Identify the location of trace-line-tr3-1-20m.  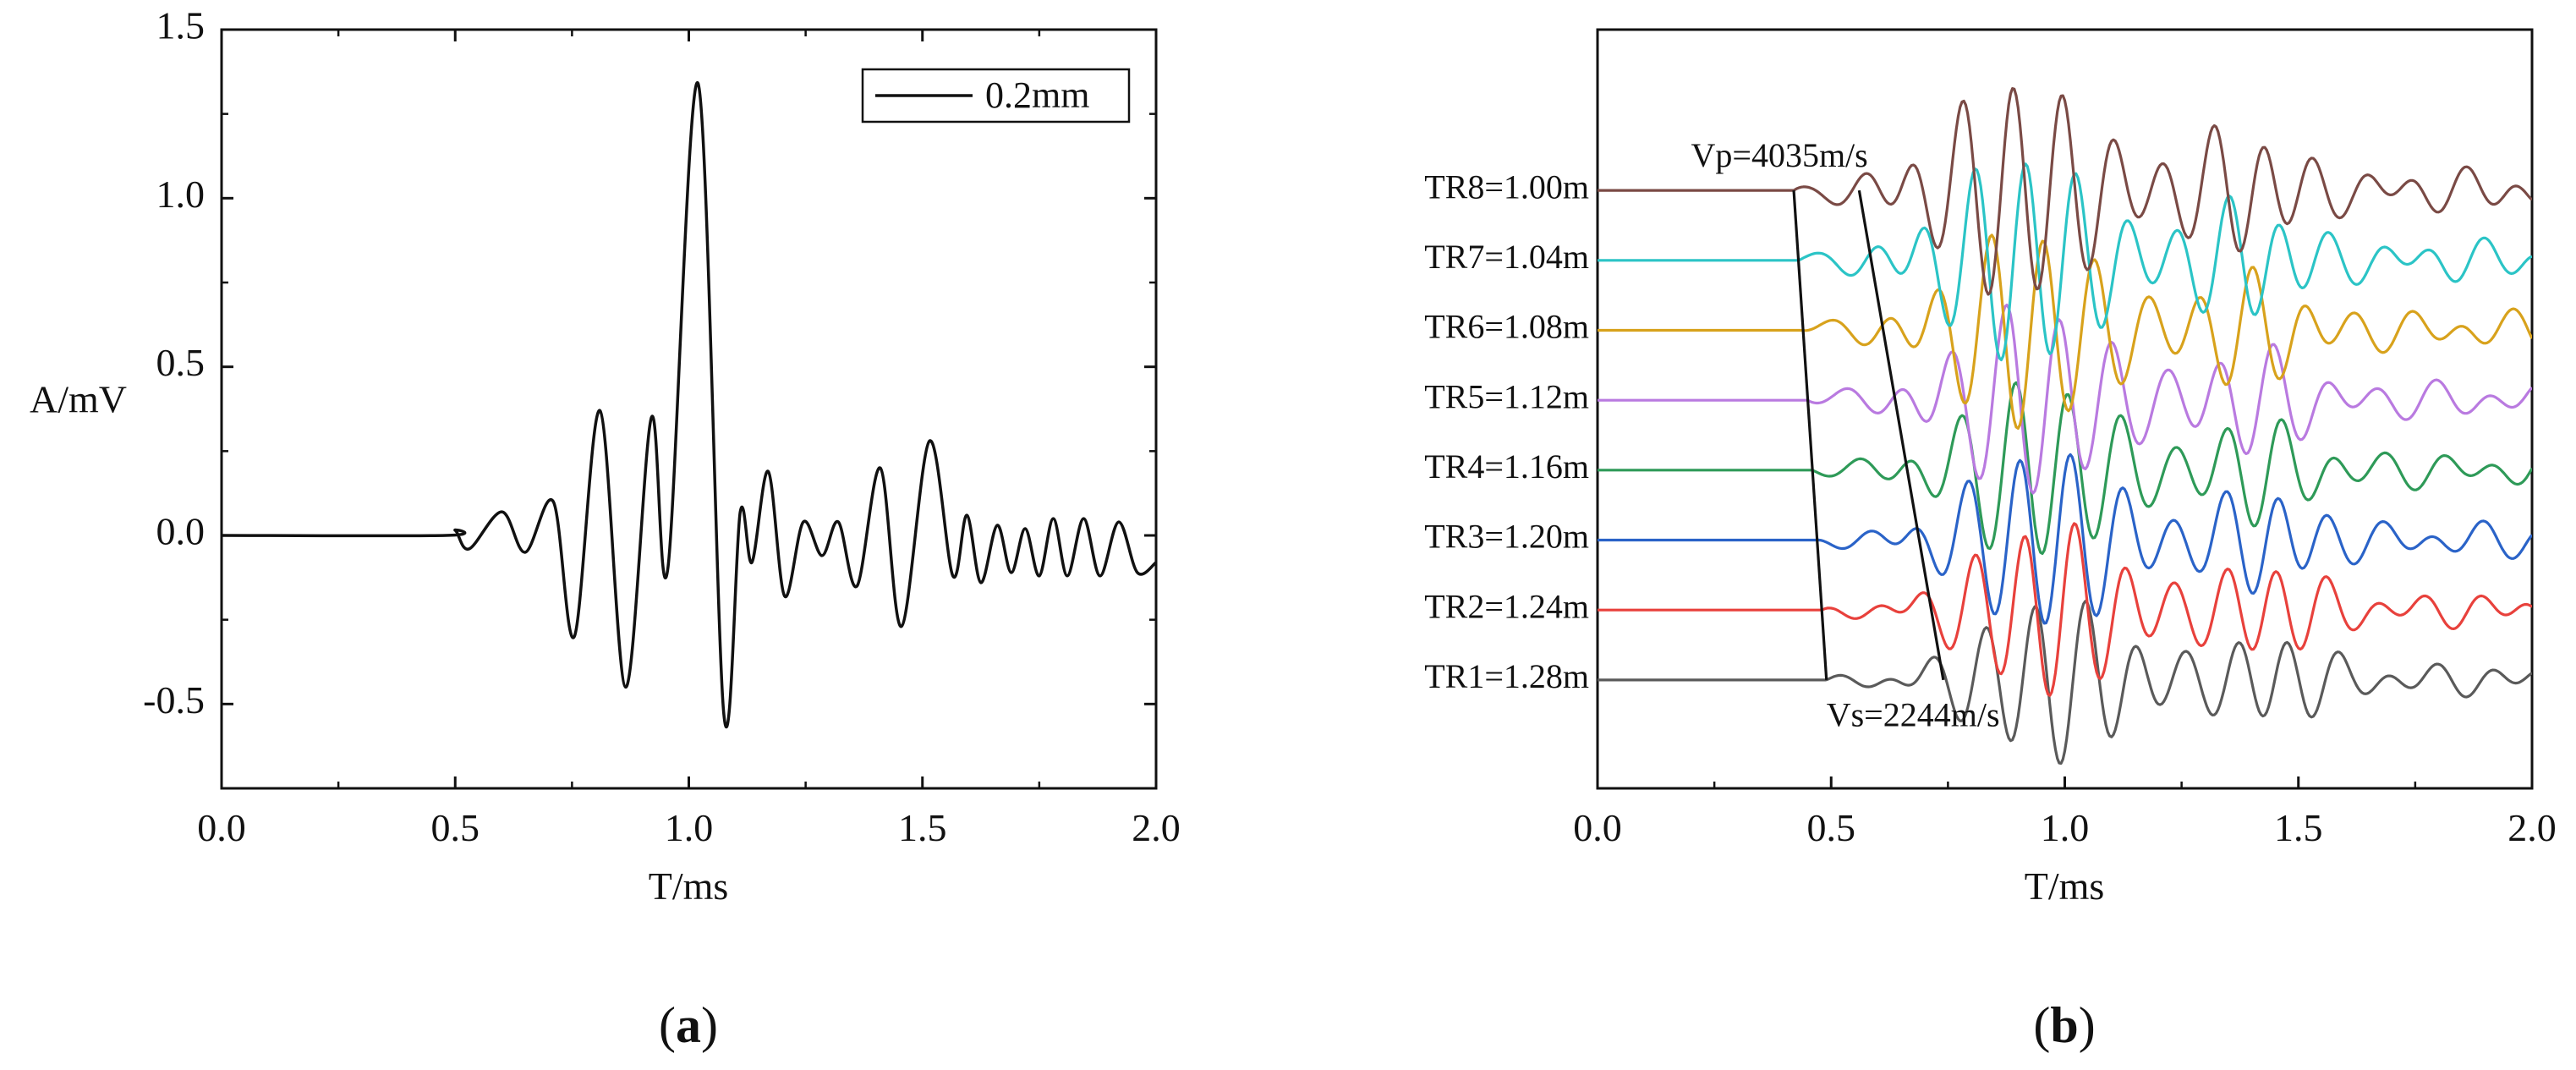
(2065, 539).